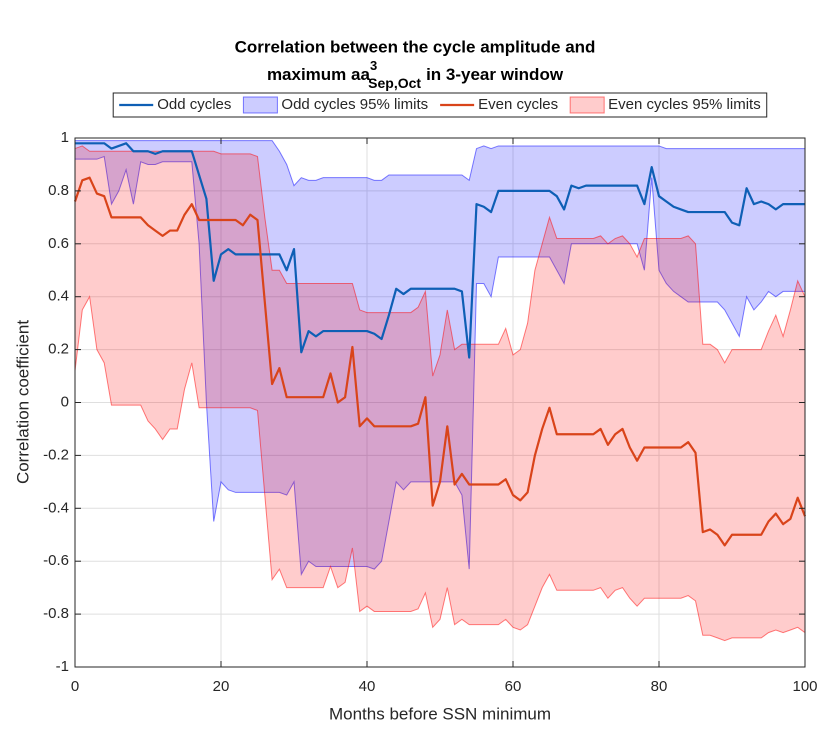 This screenshot has height=738, width=830. What do you see at coordinates (58, 243) in the screenshot?
I see `y-tick-label: 0.6` at bounding box center [58, 243].